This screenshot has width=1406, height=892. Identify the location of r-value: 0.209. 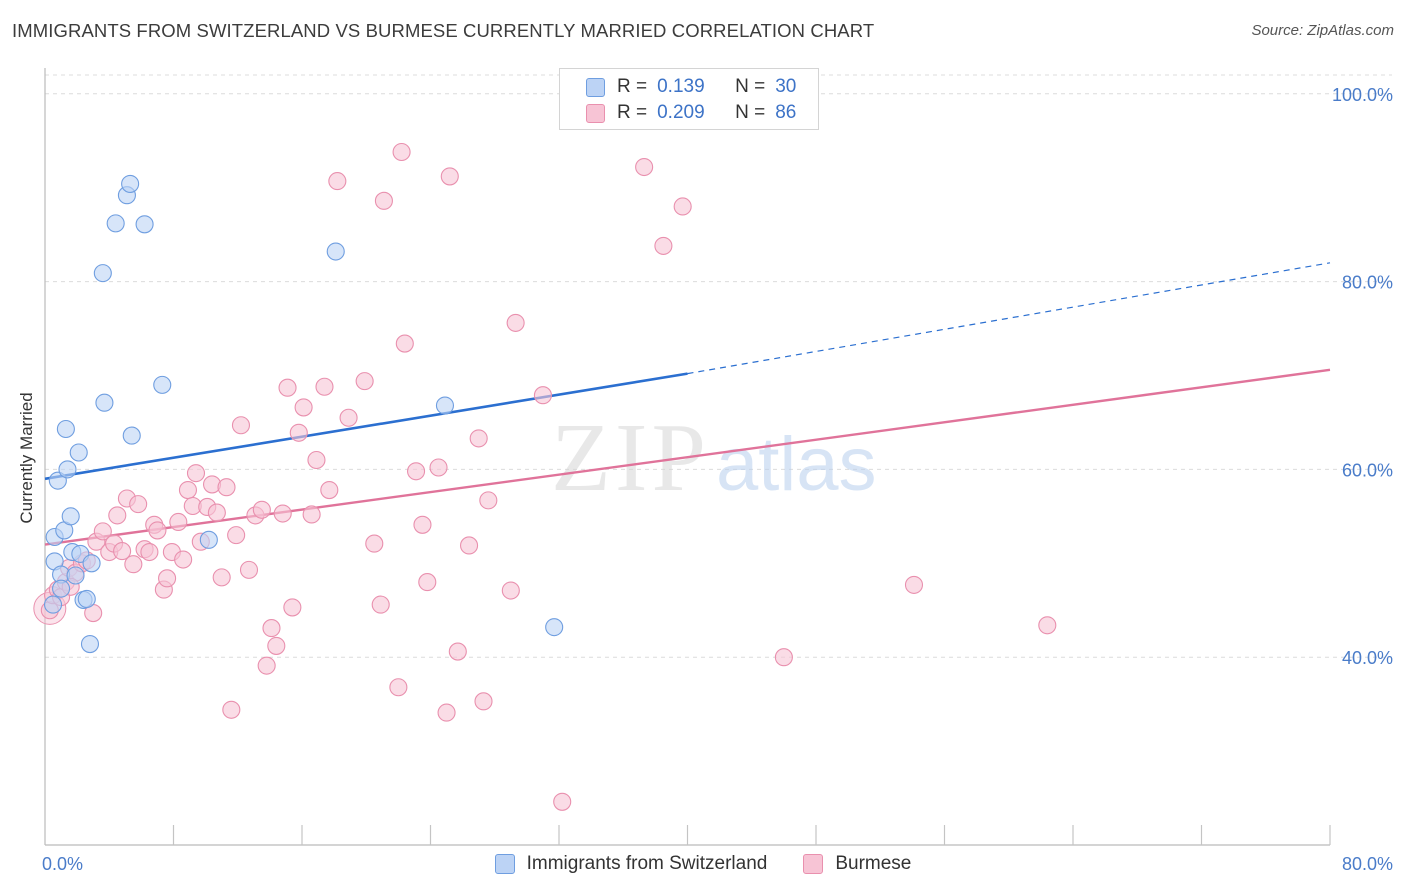
(681, 112).